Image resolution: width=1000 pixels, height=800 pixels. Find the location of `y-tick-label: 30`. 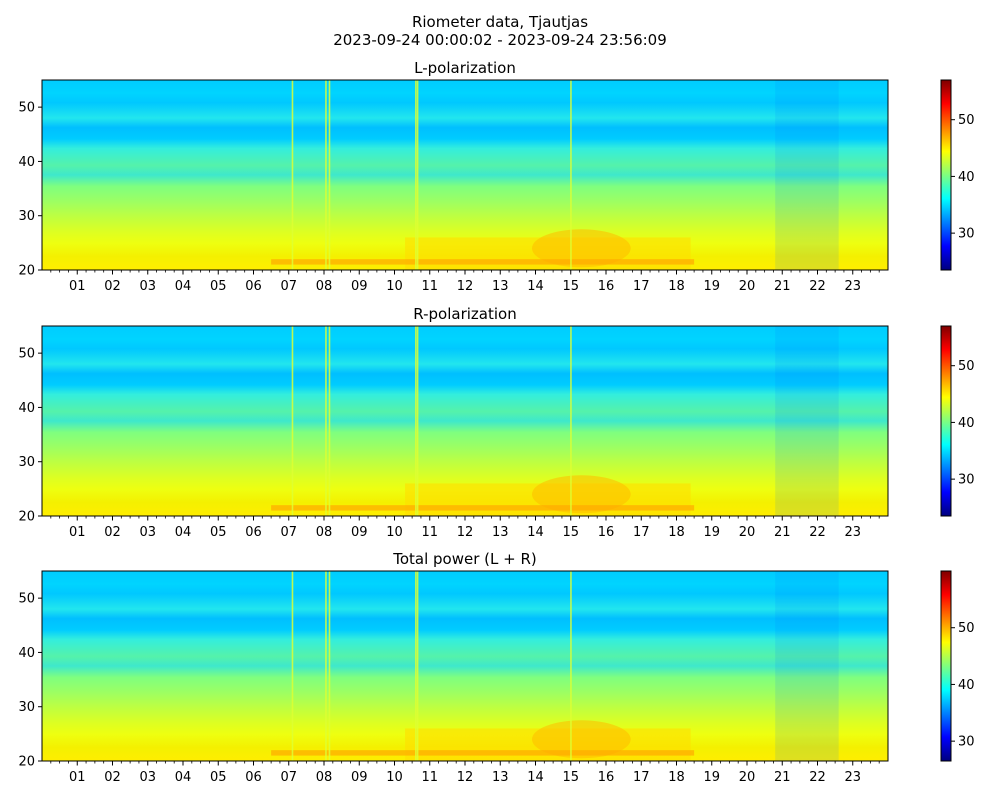

y-tick-label: 30 is located at coordinates (26, 216).